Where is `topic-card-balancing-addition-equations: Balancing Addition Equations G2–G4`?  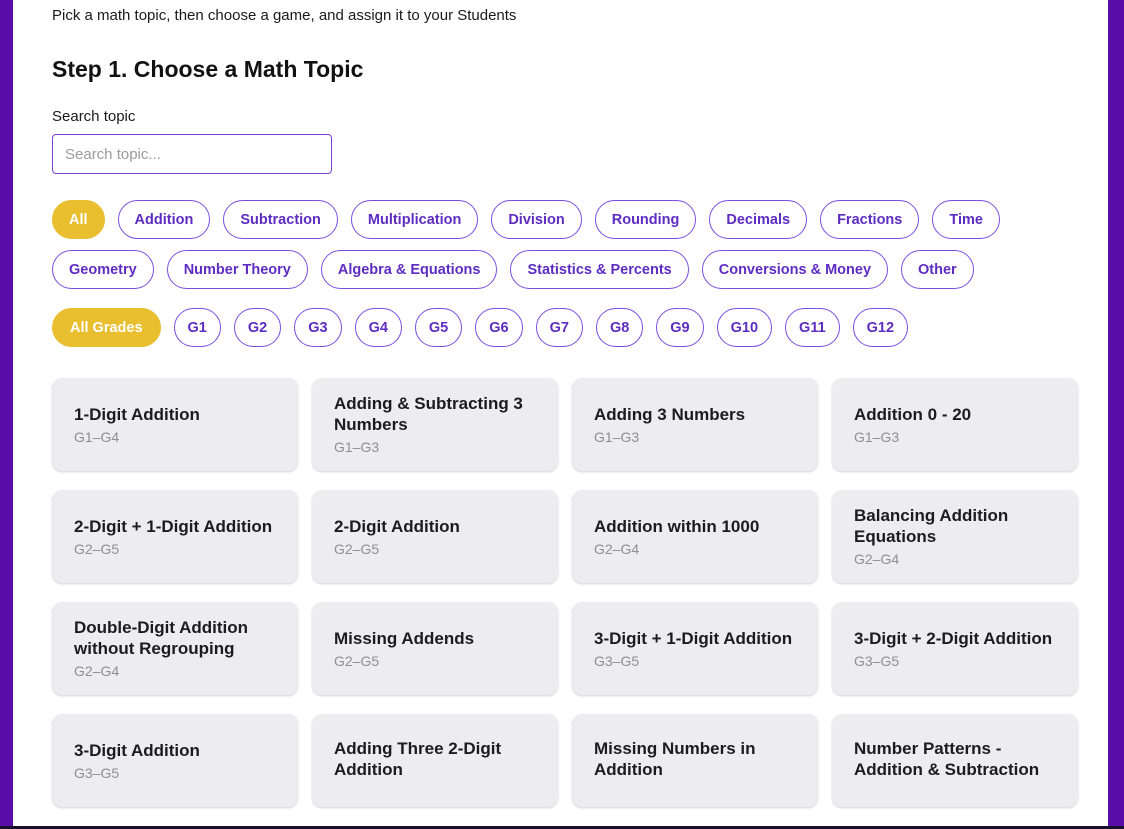 topic-card-balancing-addition-equations: Balancing Addition Equations G2–G4 is located at coordinates (955, 536).